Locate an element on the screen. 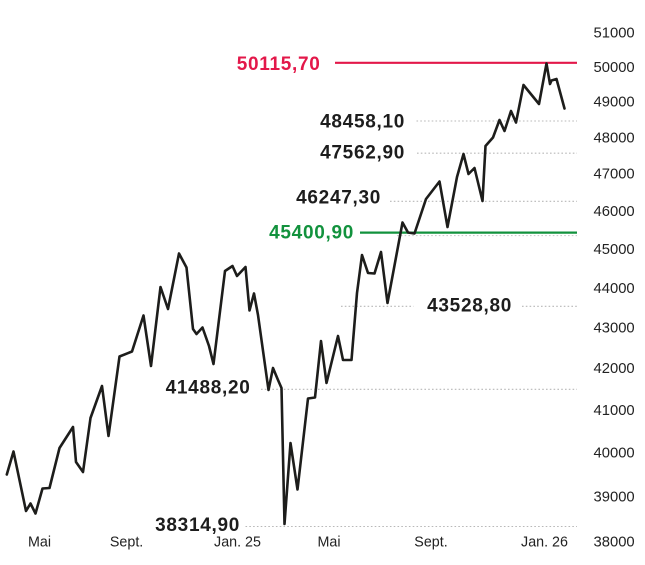 Image resolution: width=645 pixels, height=565 pixels. svg-text: 45400,90 is located at coordinates (311, 233).